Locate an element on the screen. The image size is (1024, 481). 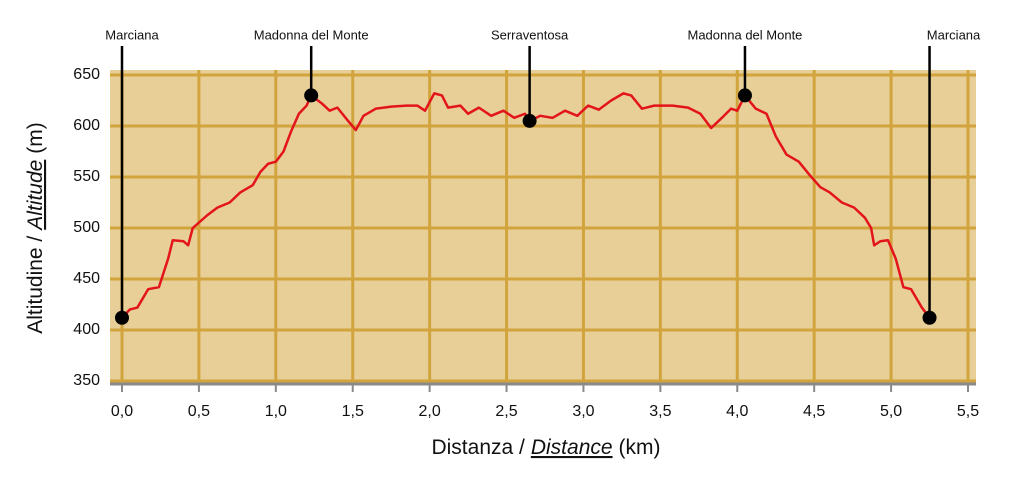
x-axis-title-italic: Distance is located at coordinates (572, 447).